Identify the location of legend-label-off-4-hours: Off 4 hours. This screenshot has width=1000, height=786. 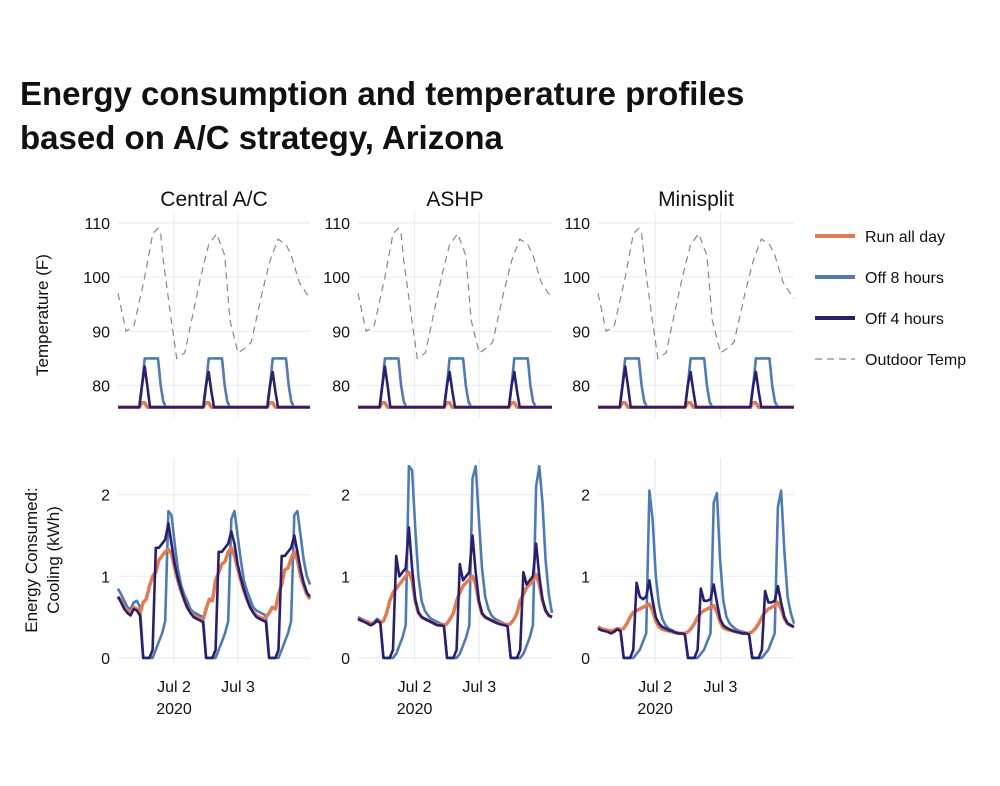
(904, 319).